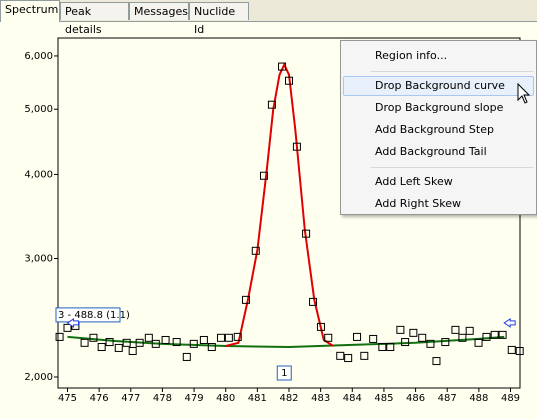  I want to click on x-tick-label: 488, so click(478, 398).